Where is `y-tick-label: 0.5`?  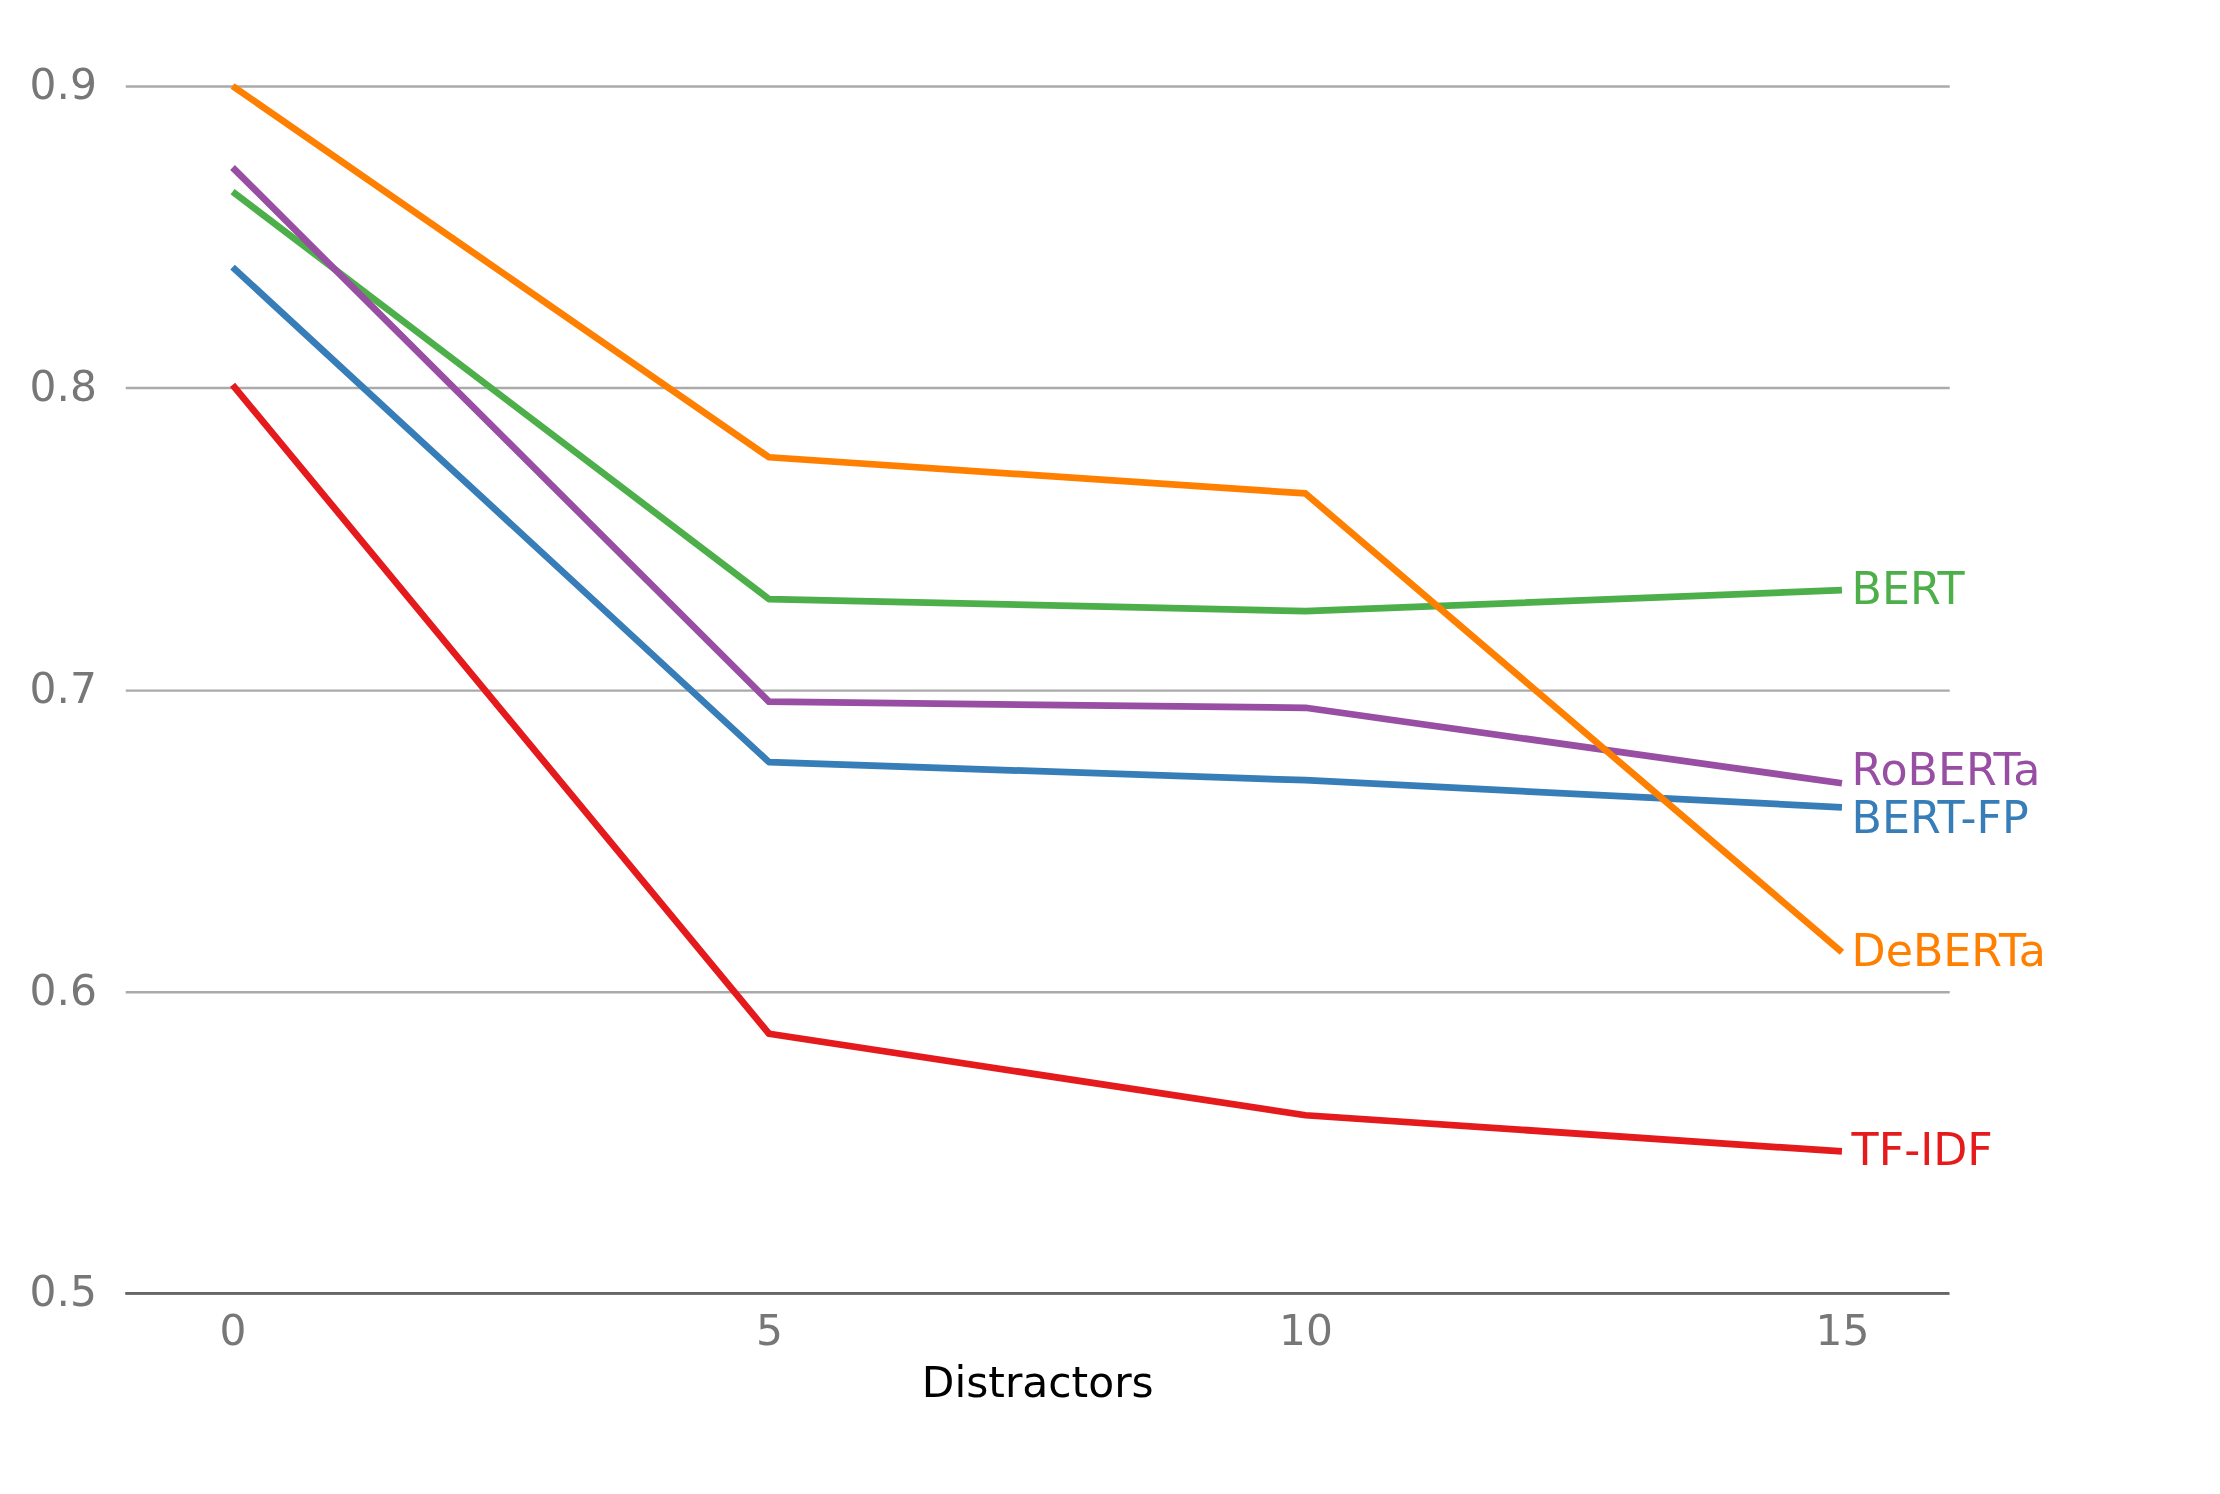
y-tick-label: 0.5 is located at coordinates (63, 1292).